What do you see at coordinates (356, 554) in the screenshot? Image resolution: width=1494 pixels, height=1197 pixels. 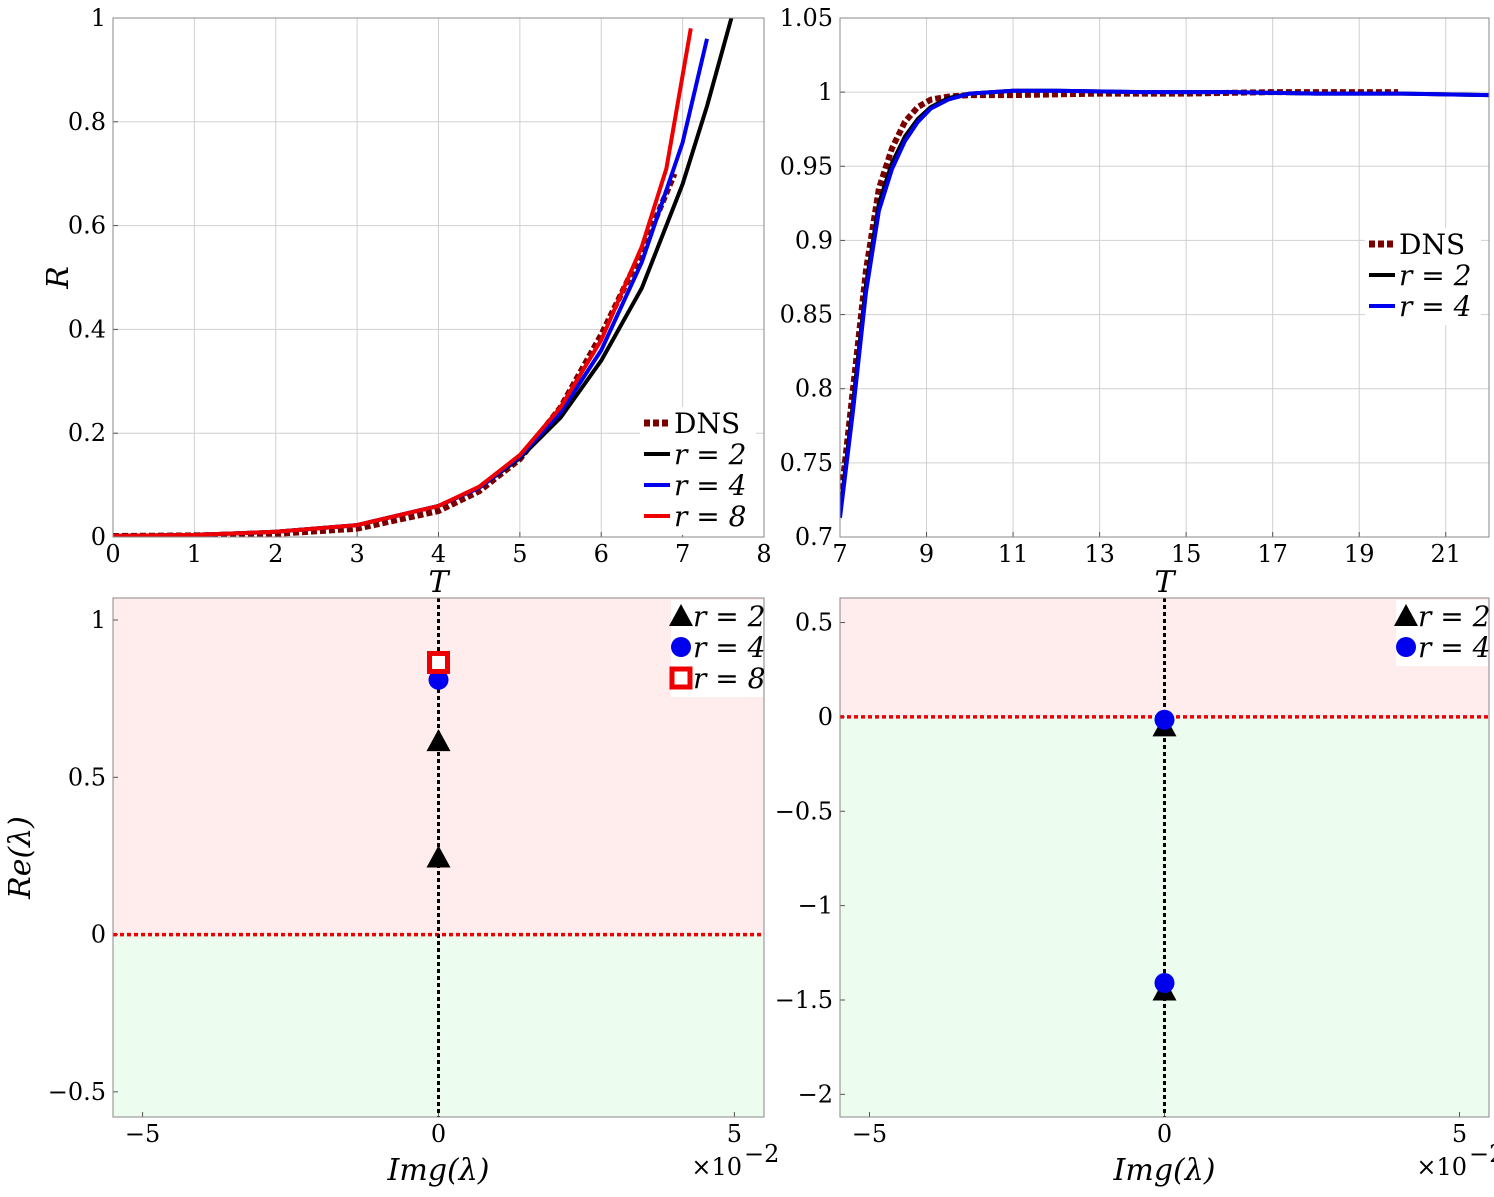 I see `x-tick-label: 3` at bounding box center [356, 554].